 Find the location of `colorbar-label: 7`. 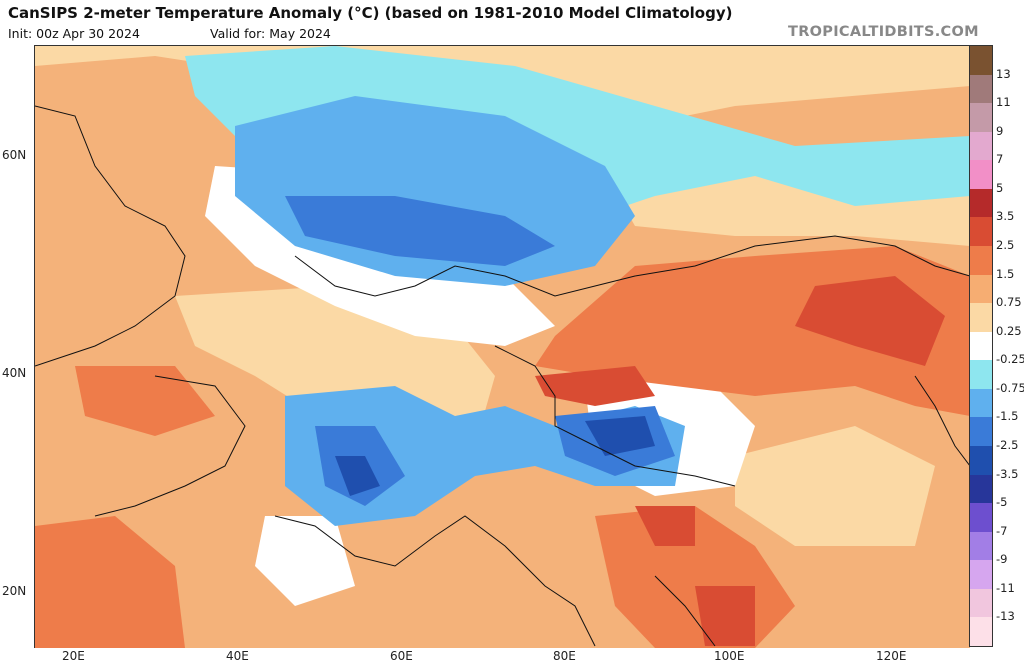

colorbar-label: 7 is located at coordinates (1000, 159).